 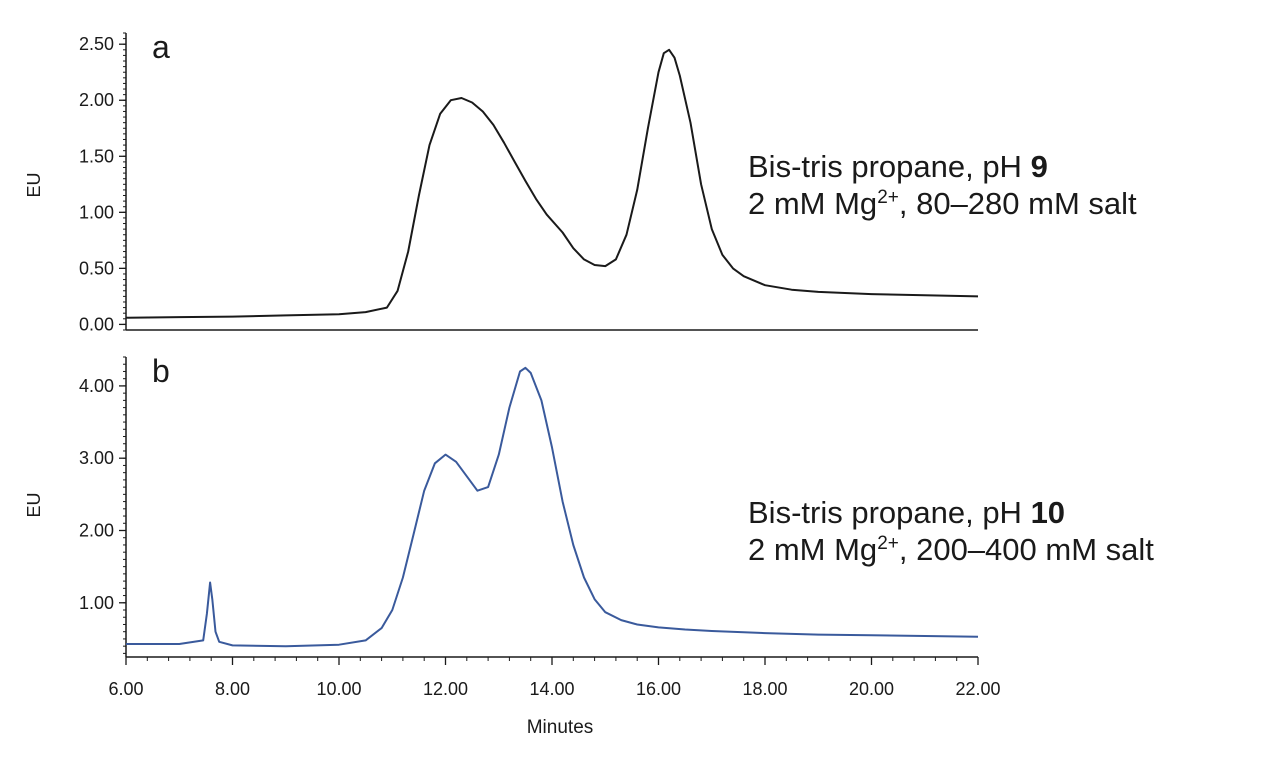 I want to click on panel-b-mg-charge: 2+, so click(x=888, y=543).